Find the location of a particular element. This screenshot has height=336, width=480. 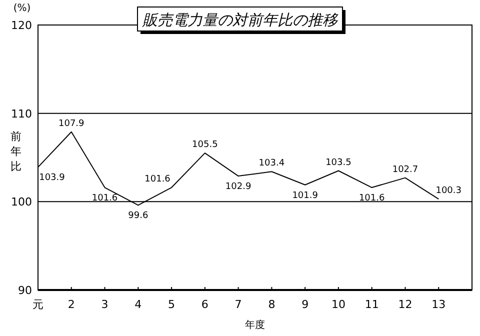

chart-title: 販売電力量の対前年比の推移 is located at coordinates (240, 20).